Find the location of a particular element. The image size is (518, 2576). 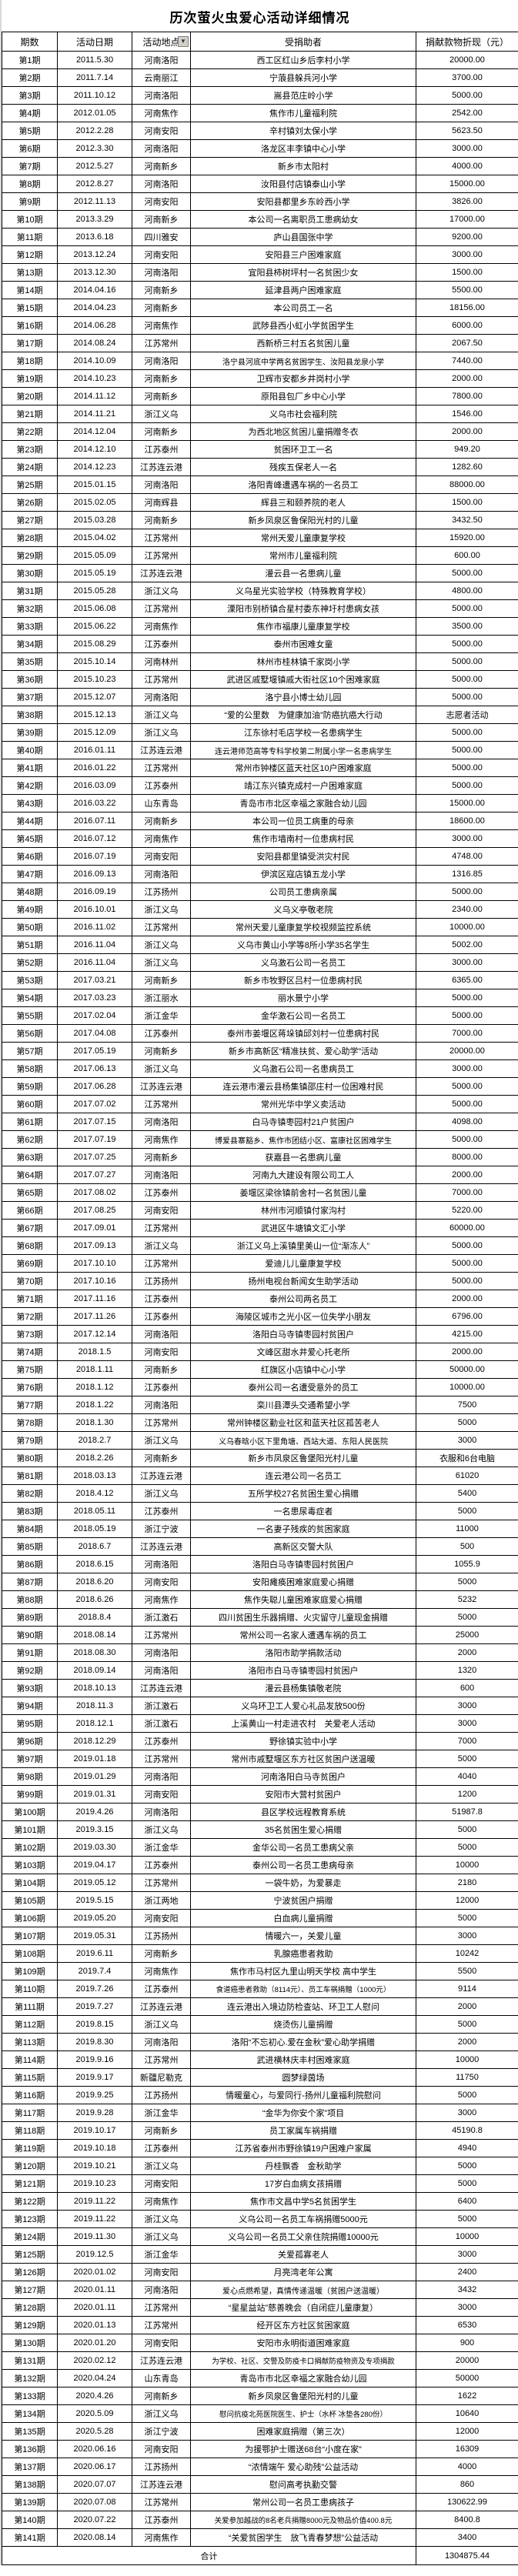

cell-period: 第75期 is located at coordinates (30, 1369).